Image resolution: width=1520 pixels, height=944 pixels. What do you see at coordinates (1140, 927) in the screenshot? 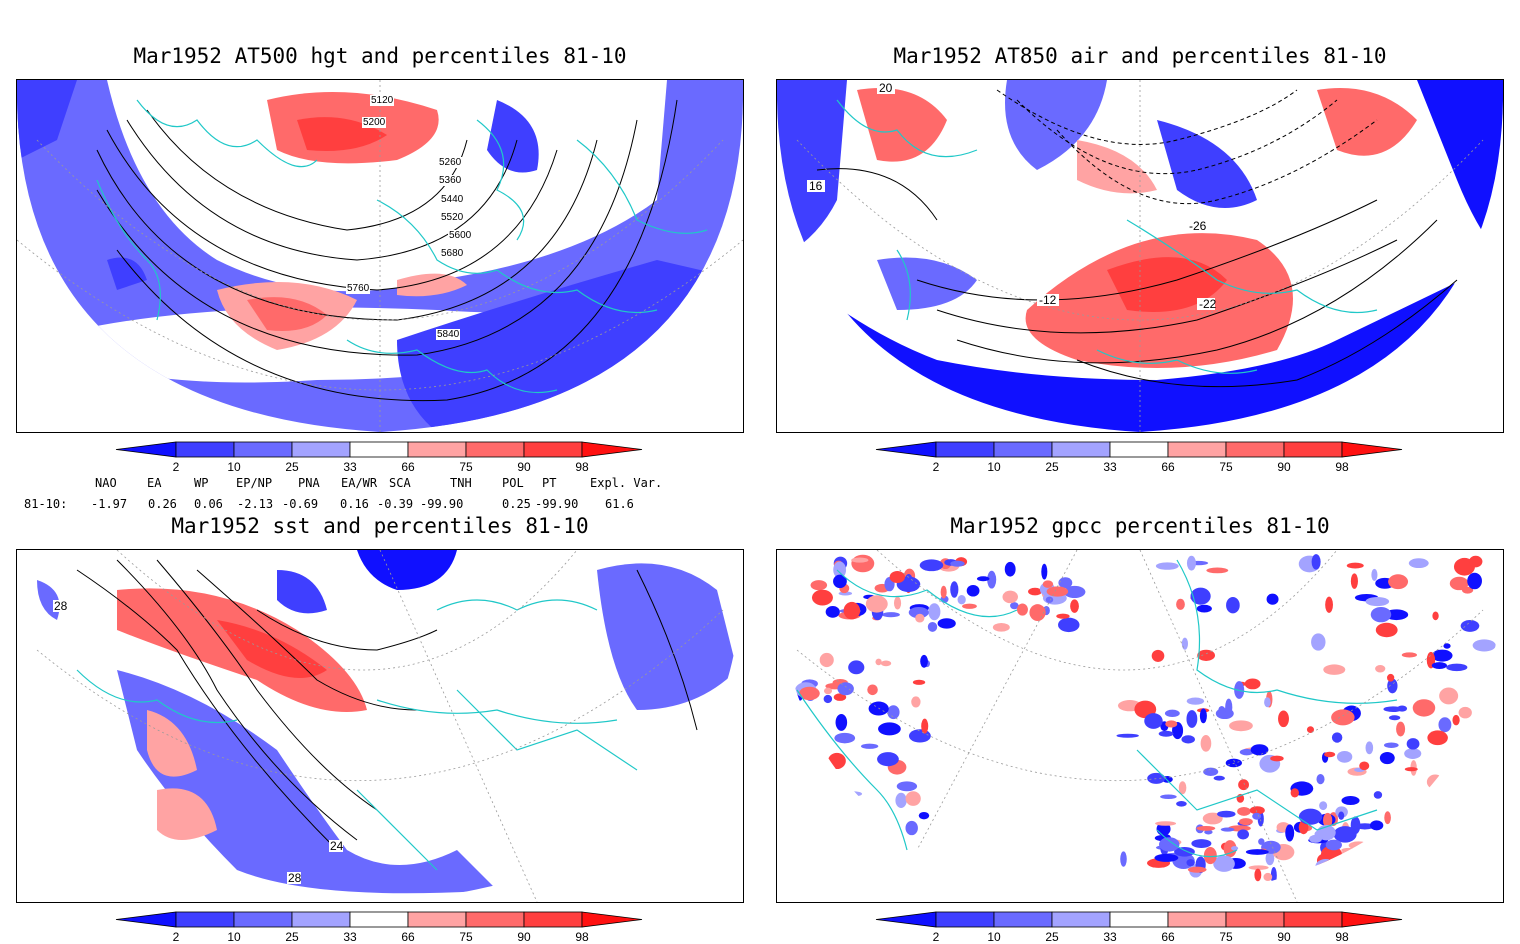
I see `colorbar-gpcc: 2 10 25 33 66 75 90 98` at bounding box center [1140, 927].